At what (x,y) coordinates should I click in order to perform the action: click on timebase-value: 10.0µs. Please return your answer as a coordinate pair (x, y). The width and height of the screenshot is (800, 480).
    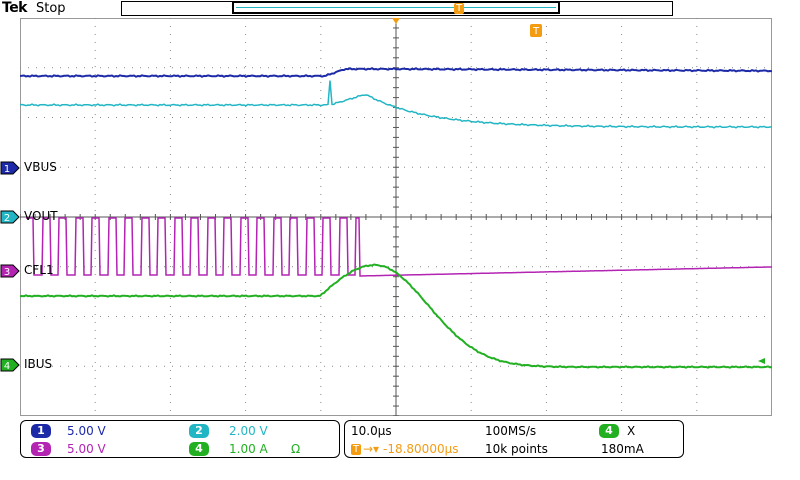
    Looking at the image, I should click on (371, 431).